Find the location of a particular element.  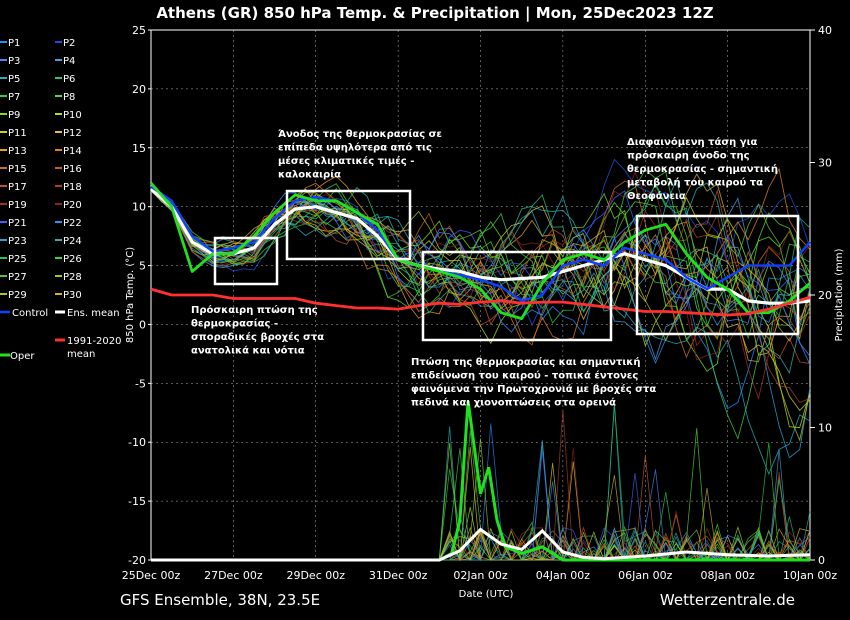

x-tick-label: 27Dec 00z is located at coordinates (233, 575).